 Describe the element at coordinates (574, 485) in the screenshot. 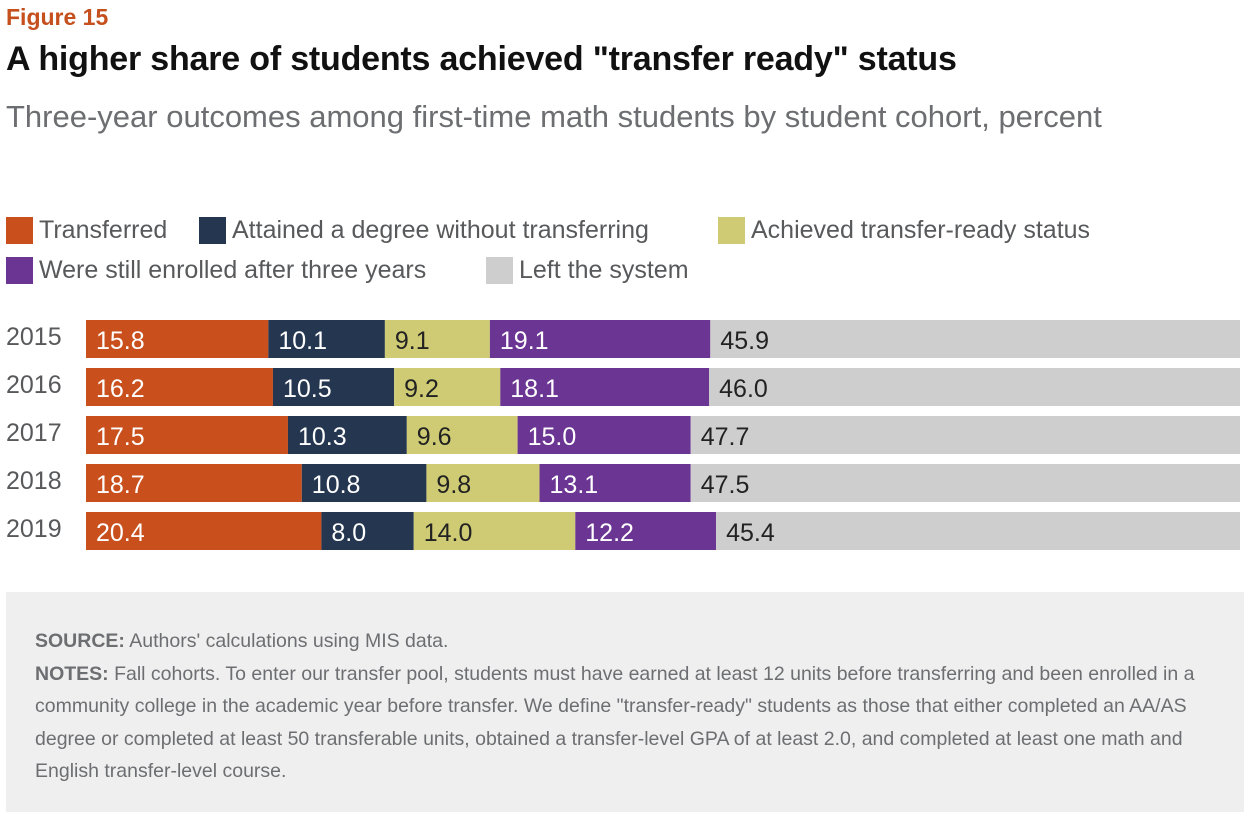

I see `data-label: 13.1` at that location.